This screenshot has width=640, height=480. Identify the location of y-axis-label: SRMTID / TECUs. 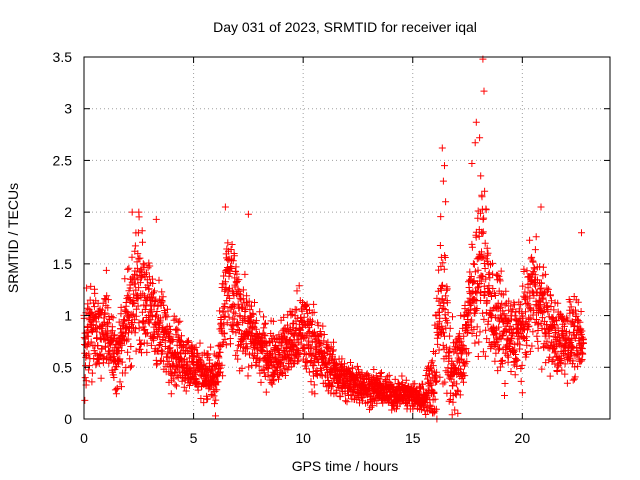
(13, 238).